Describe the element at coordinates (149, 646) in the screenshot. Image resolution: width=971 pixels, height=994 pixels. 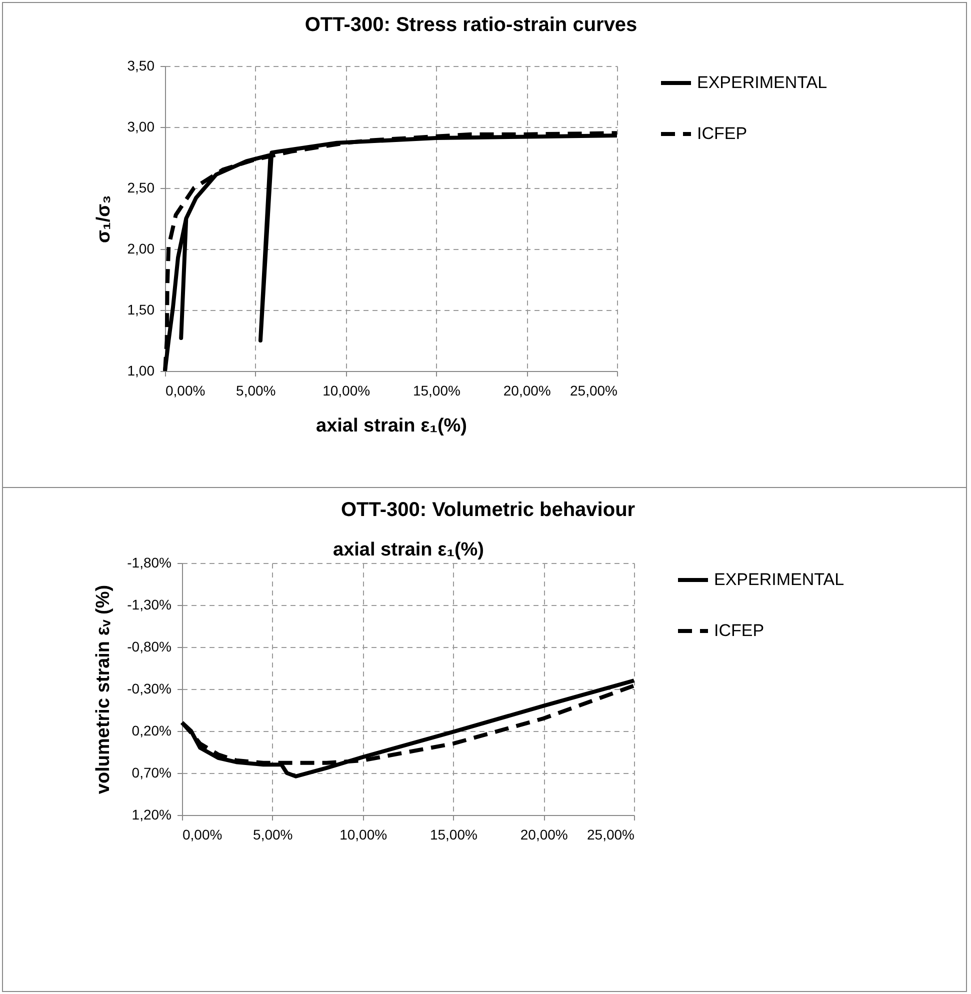
I see `y-tick-label: -0,80%` at that location.